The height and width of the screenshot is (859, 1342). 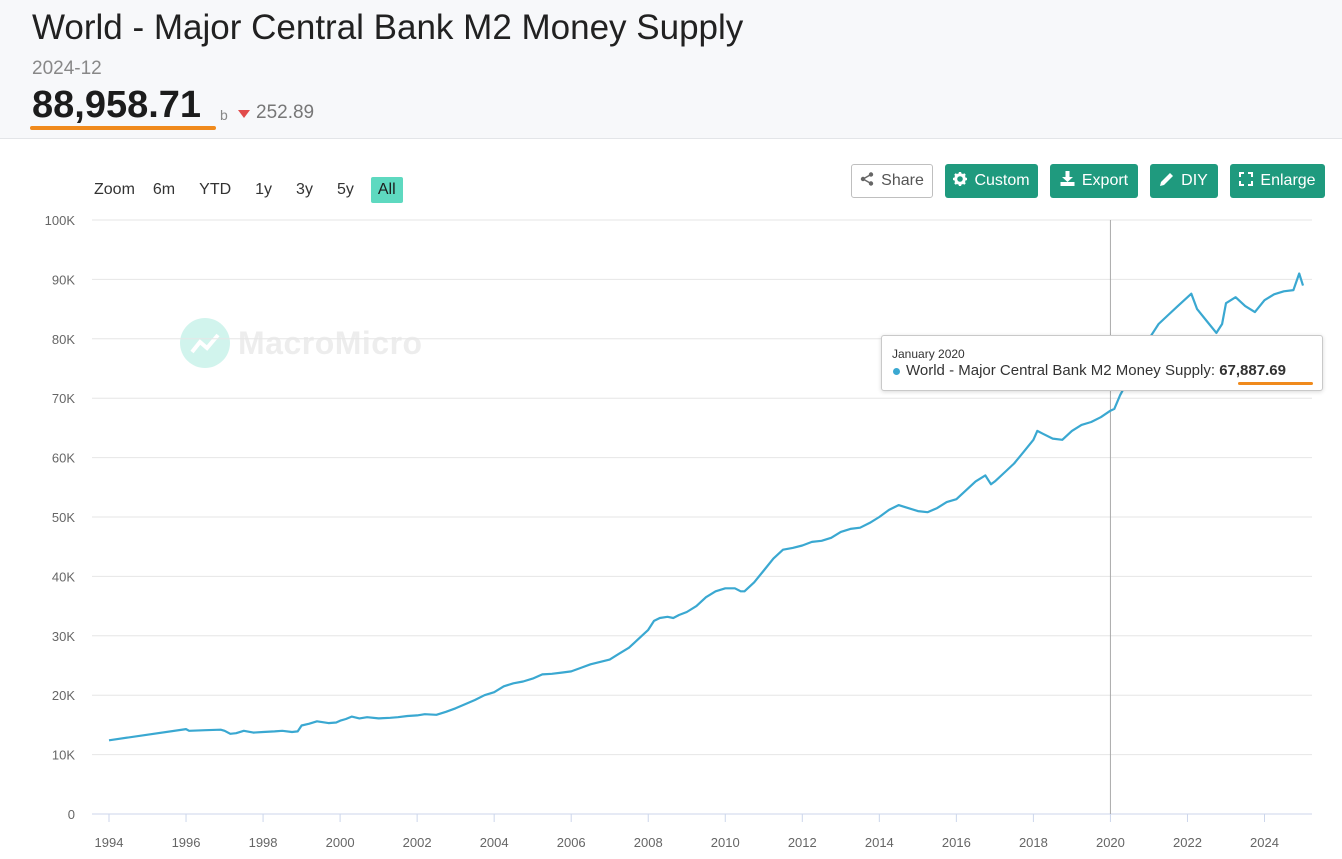 I want to click on custom-button: Custom, so click(x=991, y=181).